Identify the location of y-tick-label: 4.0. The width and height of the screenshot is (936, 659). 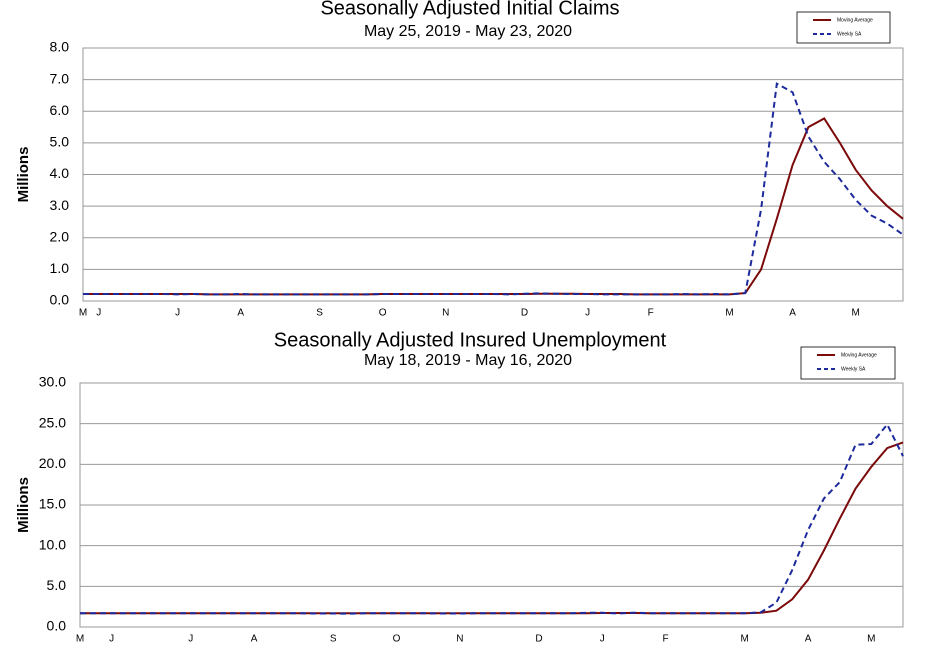
(60, 173).